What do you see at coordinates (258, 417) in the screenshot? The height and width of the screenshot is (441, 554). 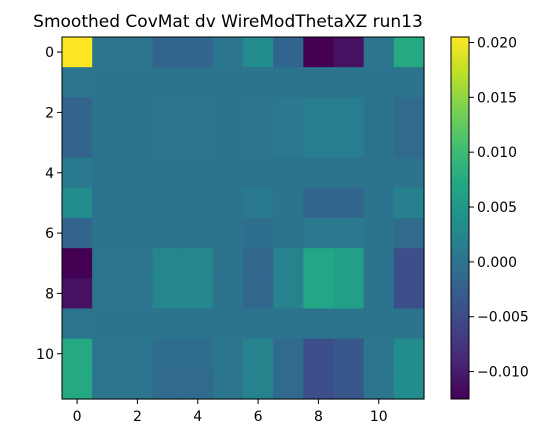 I see `x-tick-label: 6` at bounding box center [258, 417].